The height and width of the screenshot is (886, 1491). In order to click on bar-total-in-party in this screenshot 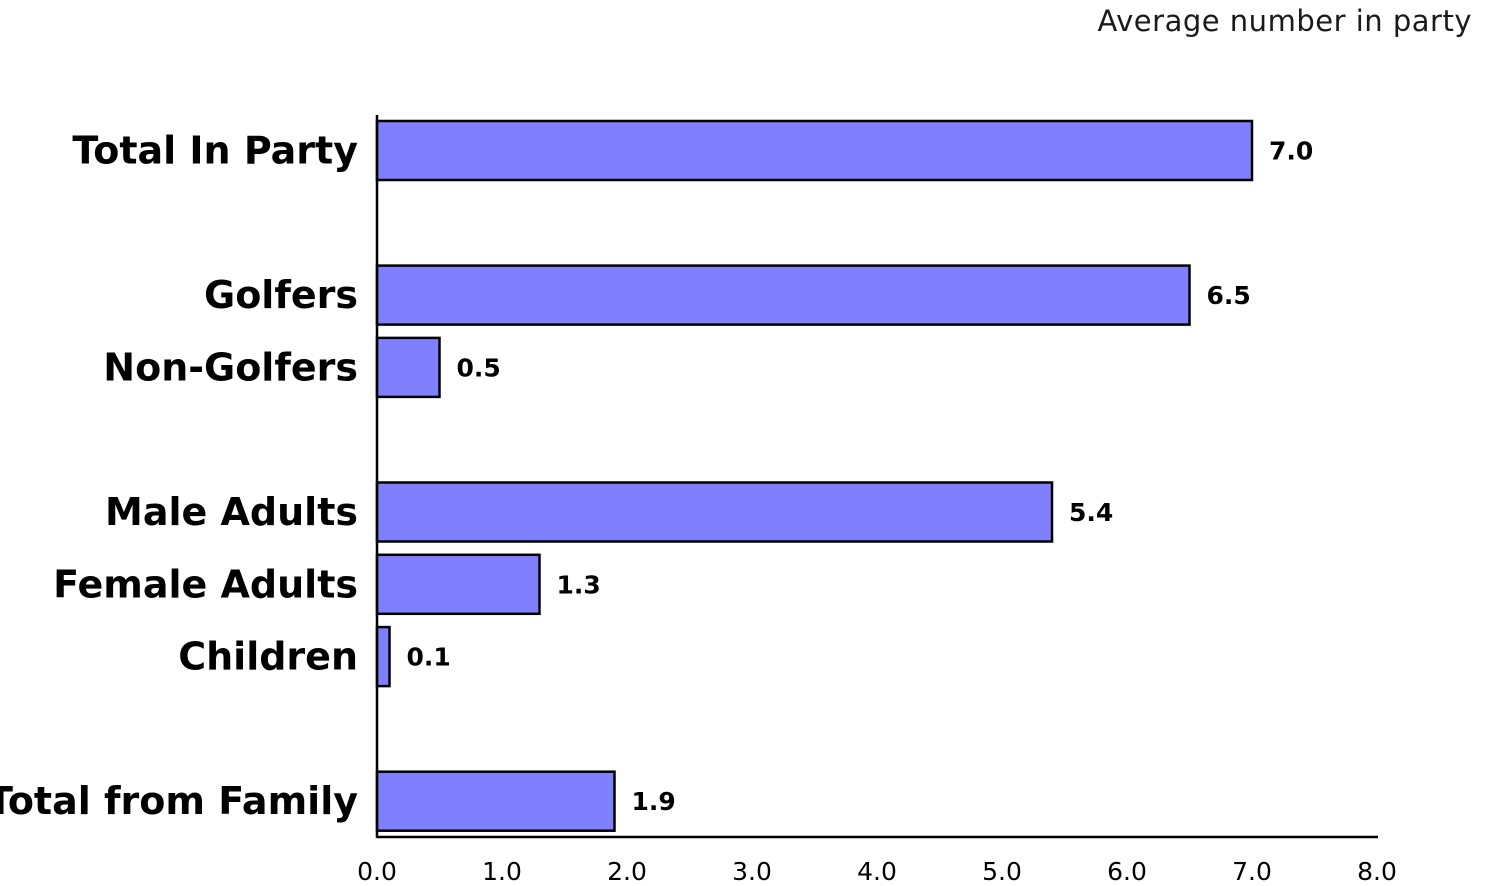, I will do `click(814, 150)`.